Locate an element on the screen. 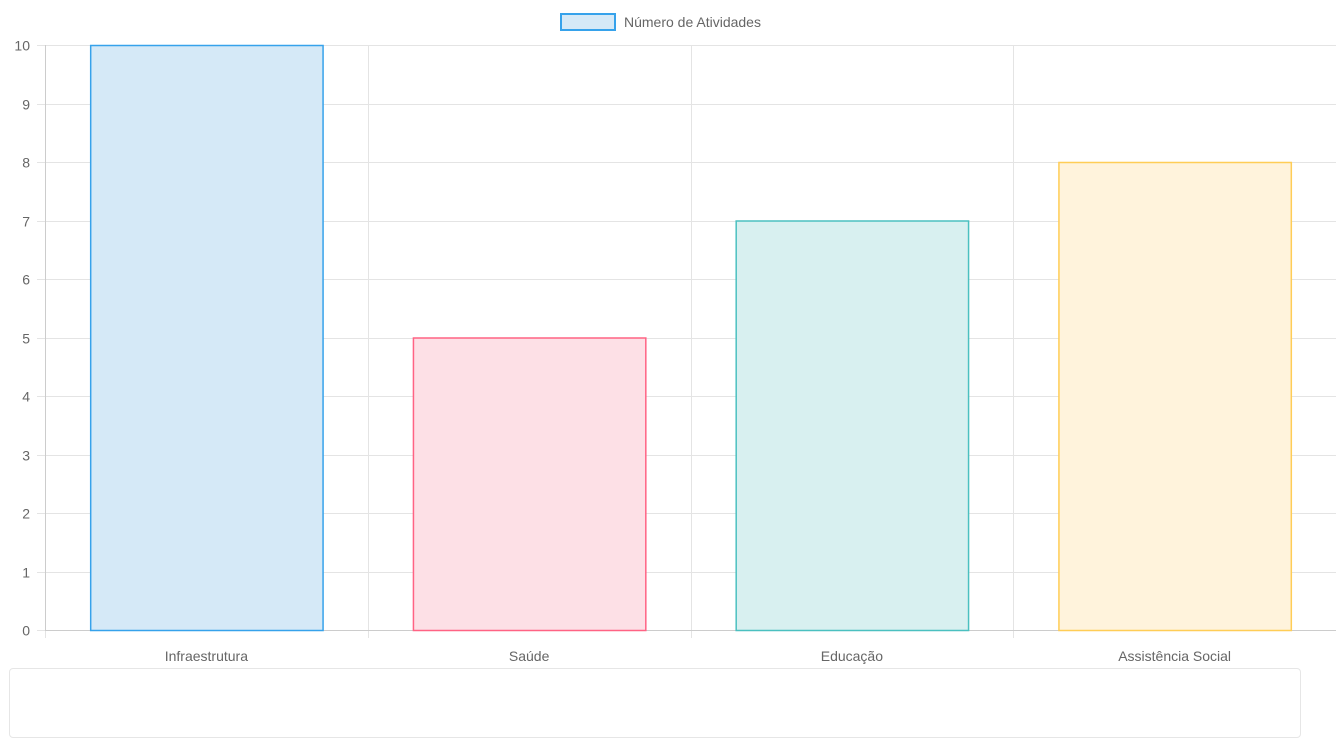 The image size is (1336, 738). y-tick-label: 2 is located at coordinates (26, 514).